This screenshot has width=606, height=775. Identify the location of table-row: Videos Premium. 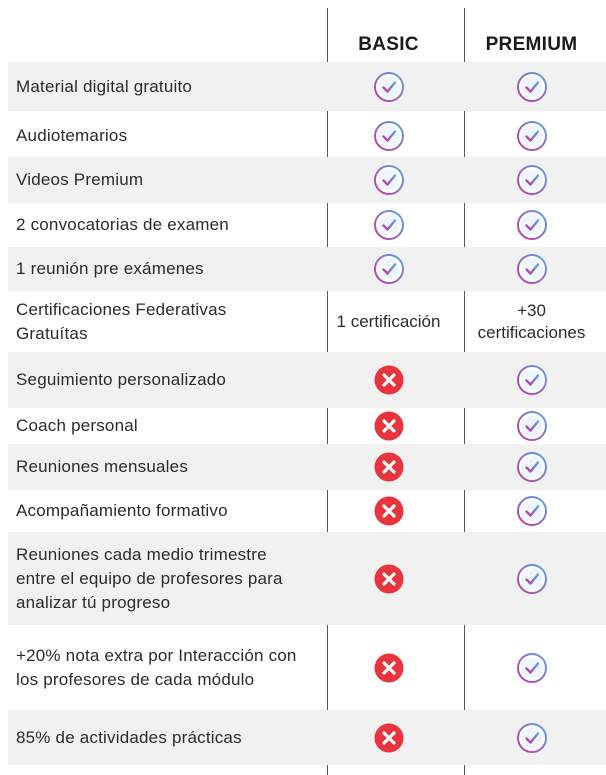
(307, 180).